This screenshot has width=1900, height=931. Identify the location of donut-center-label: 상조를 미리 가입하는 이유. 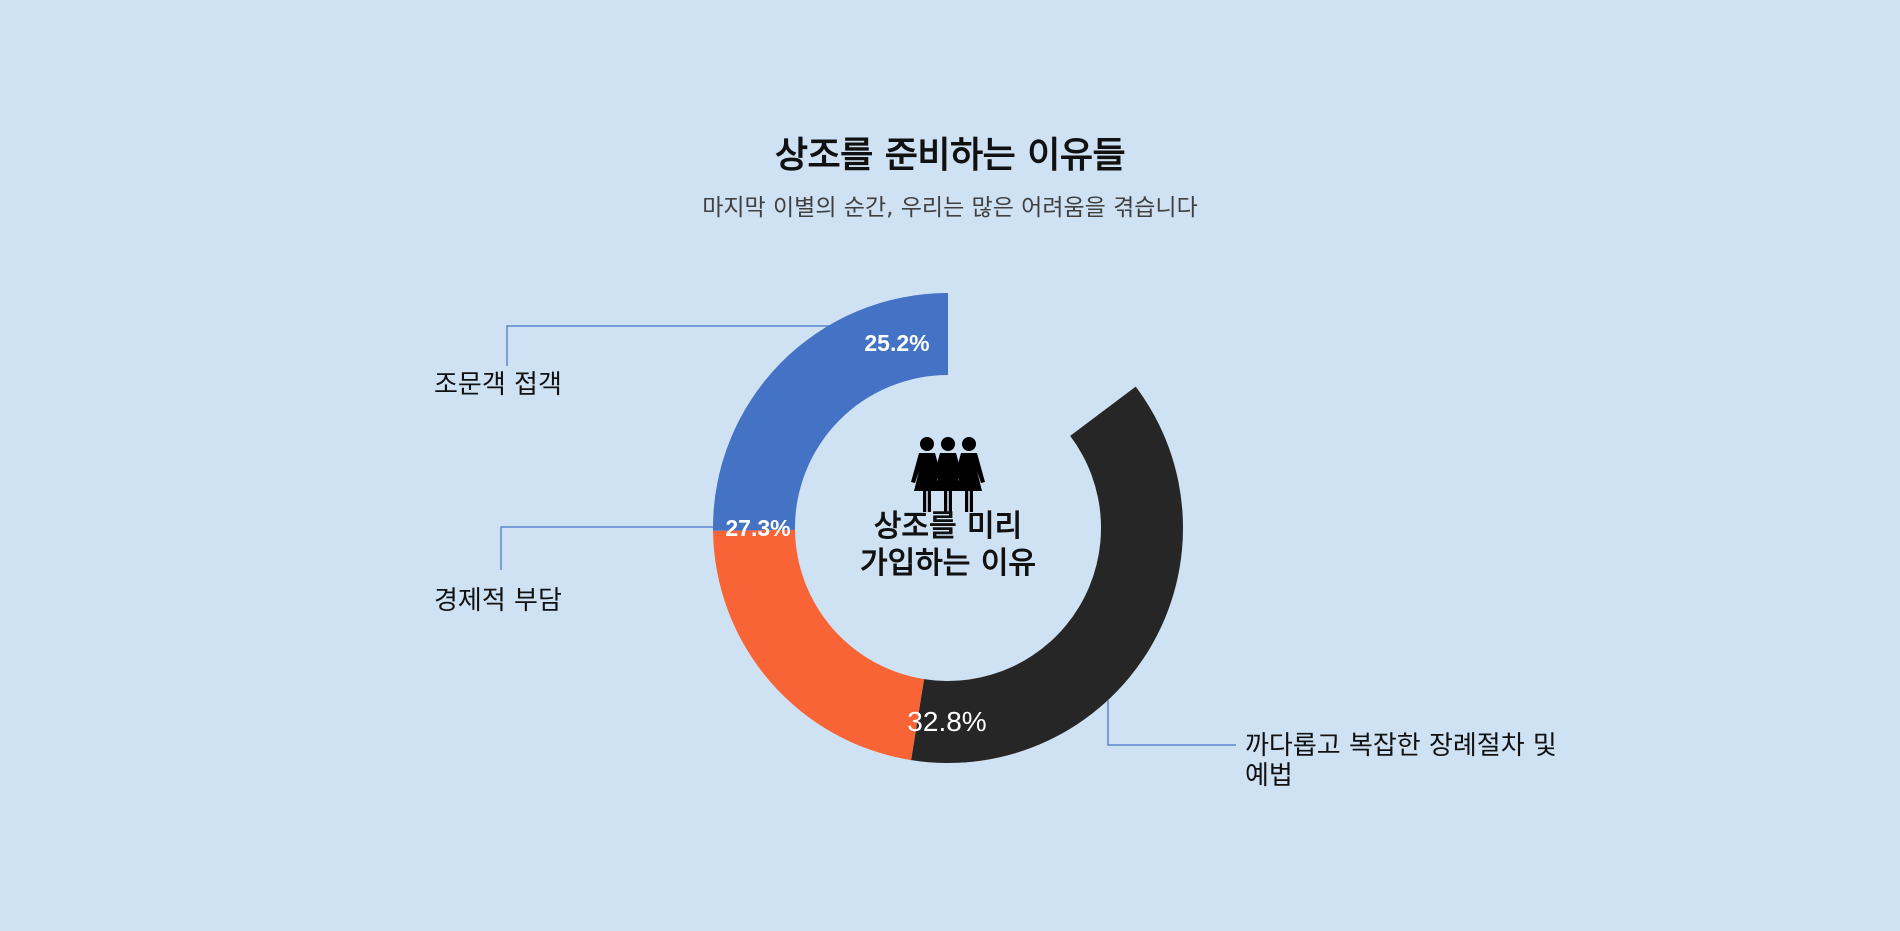
(948, 545).